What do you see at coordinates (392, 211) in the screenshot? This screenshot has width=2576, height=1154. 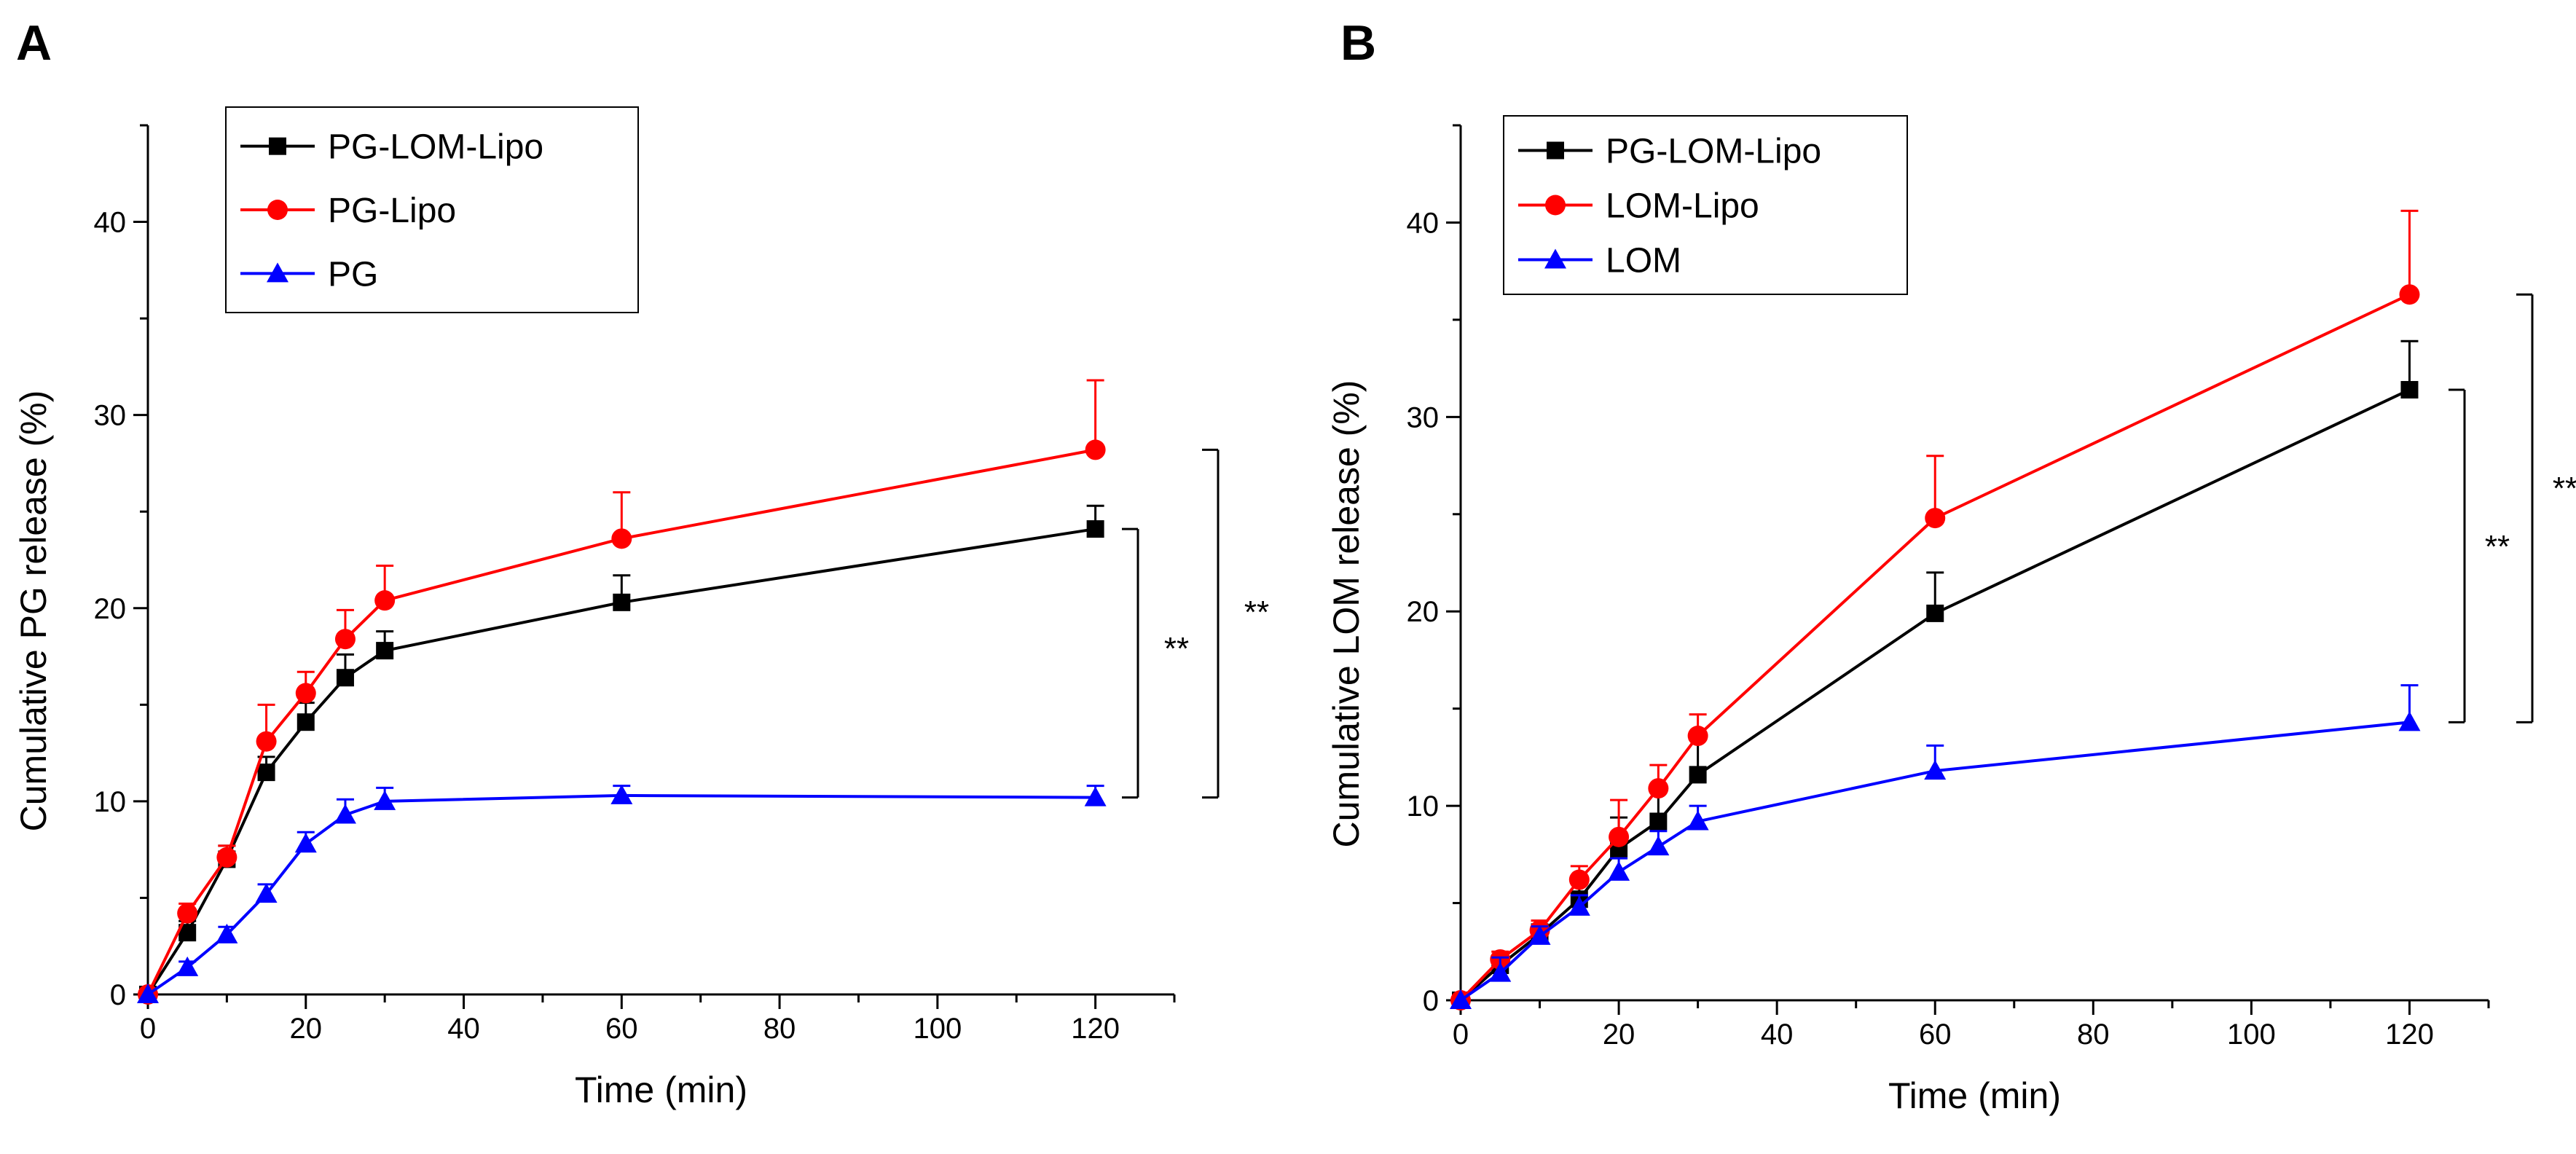 I see `legend-label: PG-Lipo` at bounding box center [392, 211].